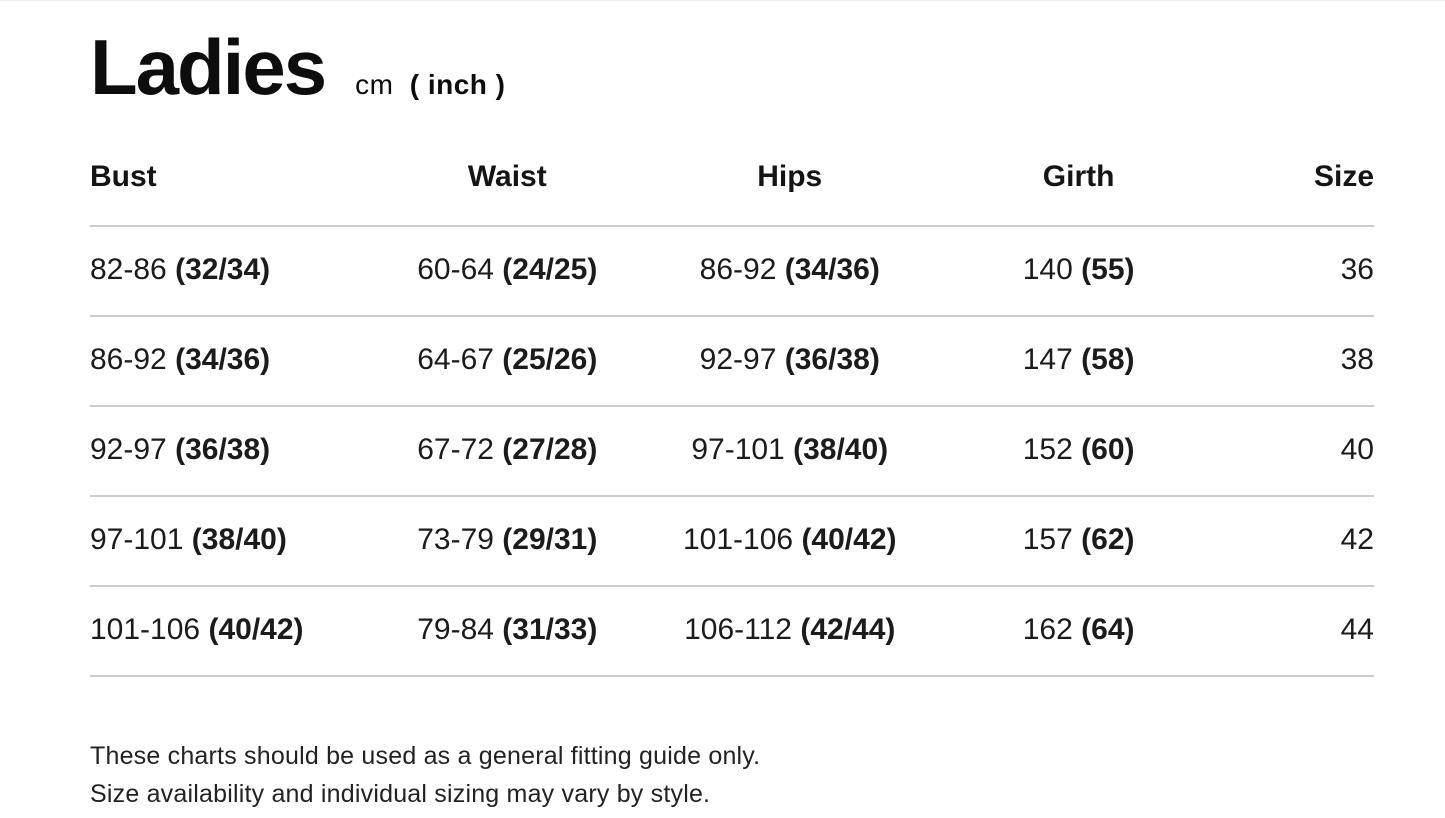  What do you see at coordinates (1047, 629) in the screenshot?
I see `girth-cm-value: 162` at bounding box center [1047, 629].